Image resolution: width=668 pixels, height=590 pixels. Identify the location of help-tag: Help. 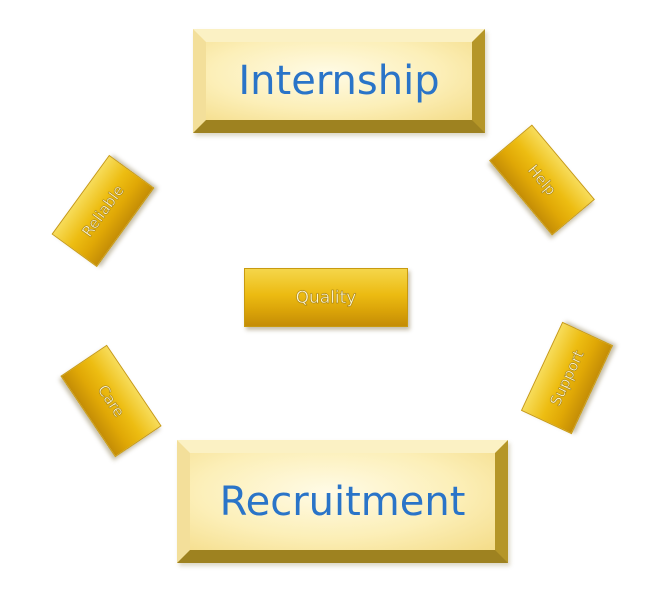
(542, 180).